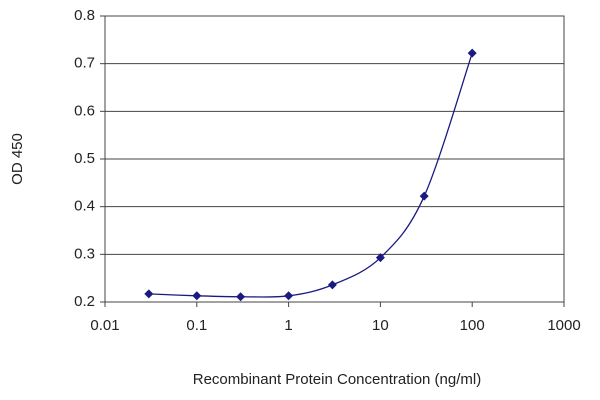 The width and height of the screenshot is (600, 400). I want to click on y-tick-label: 0.5, so click(84, 158).